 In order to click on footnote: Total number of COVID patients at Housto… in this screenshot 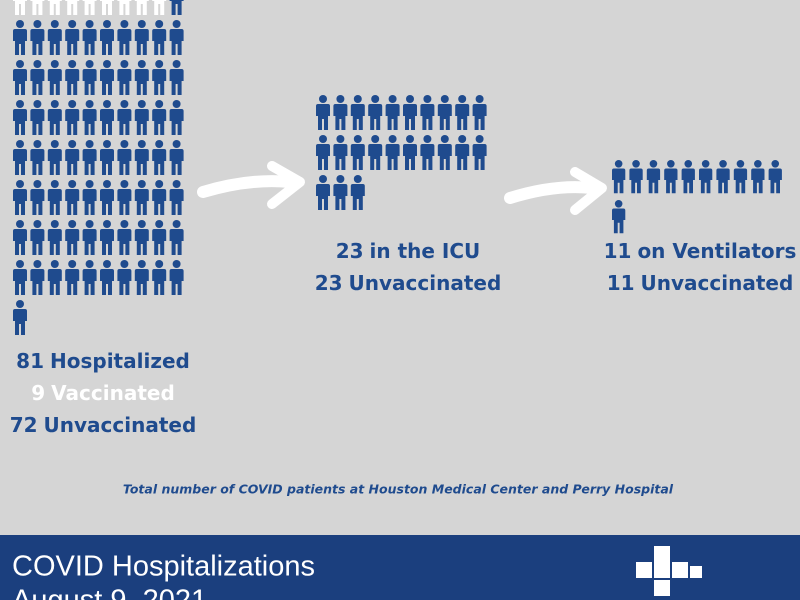, I will do `click(398, 489)`.